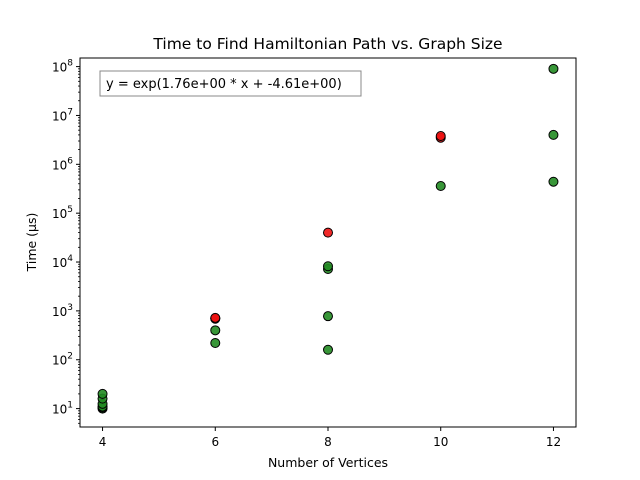 The width and height of the screenshot is (640, 480). I want to click on y-tick-label: 10⁸, so click(62, 67).